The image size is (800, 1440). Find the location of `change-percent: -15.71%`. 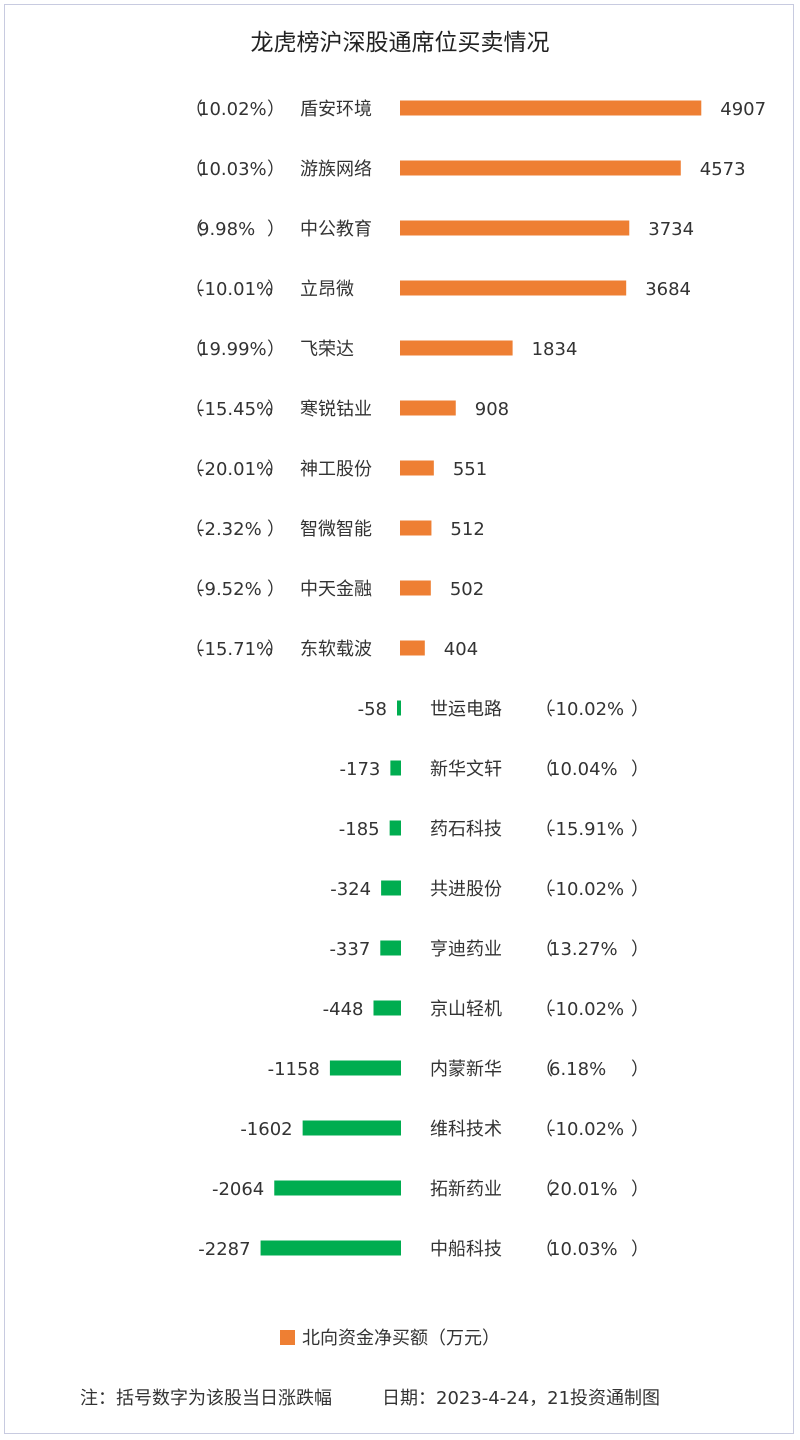

change-percent: -15.71% is located at coordinates (235, 649).